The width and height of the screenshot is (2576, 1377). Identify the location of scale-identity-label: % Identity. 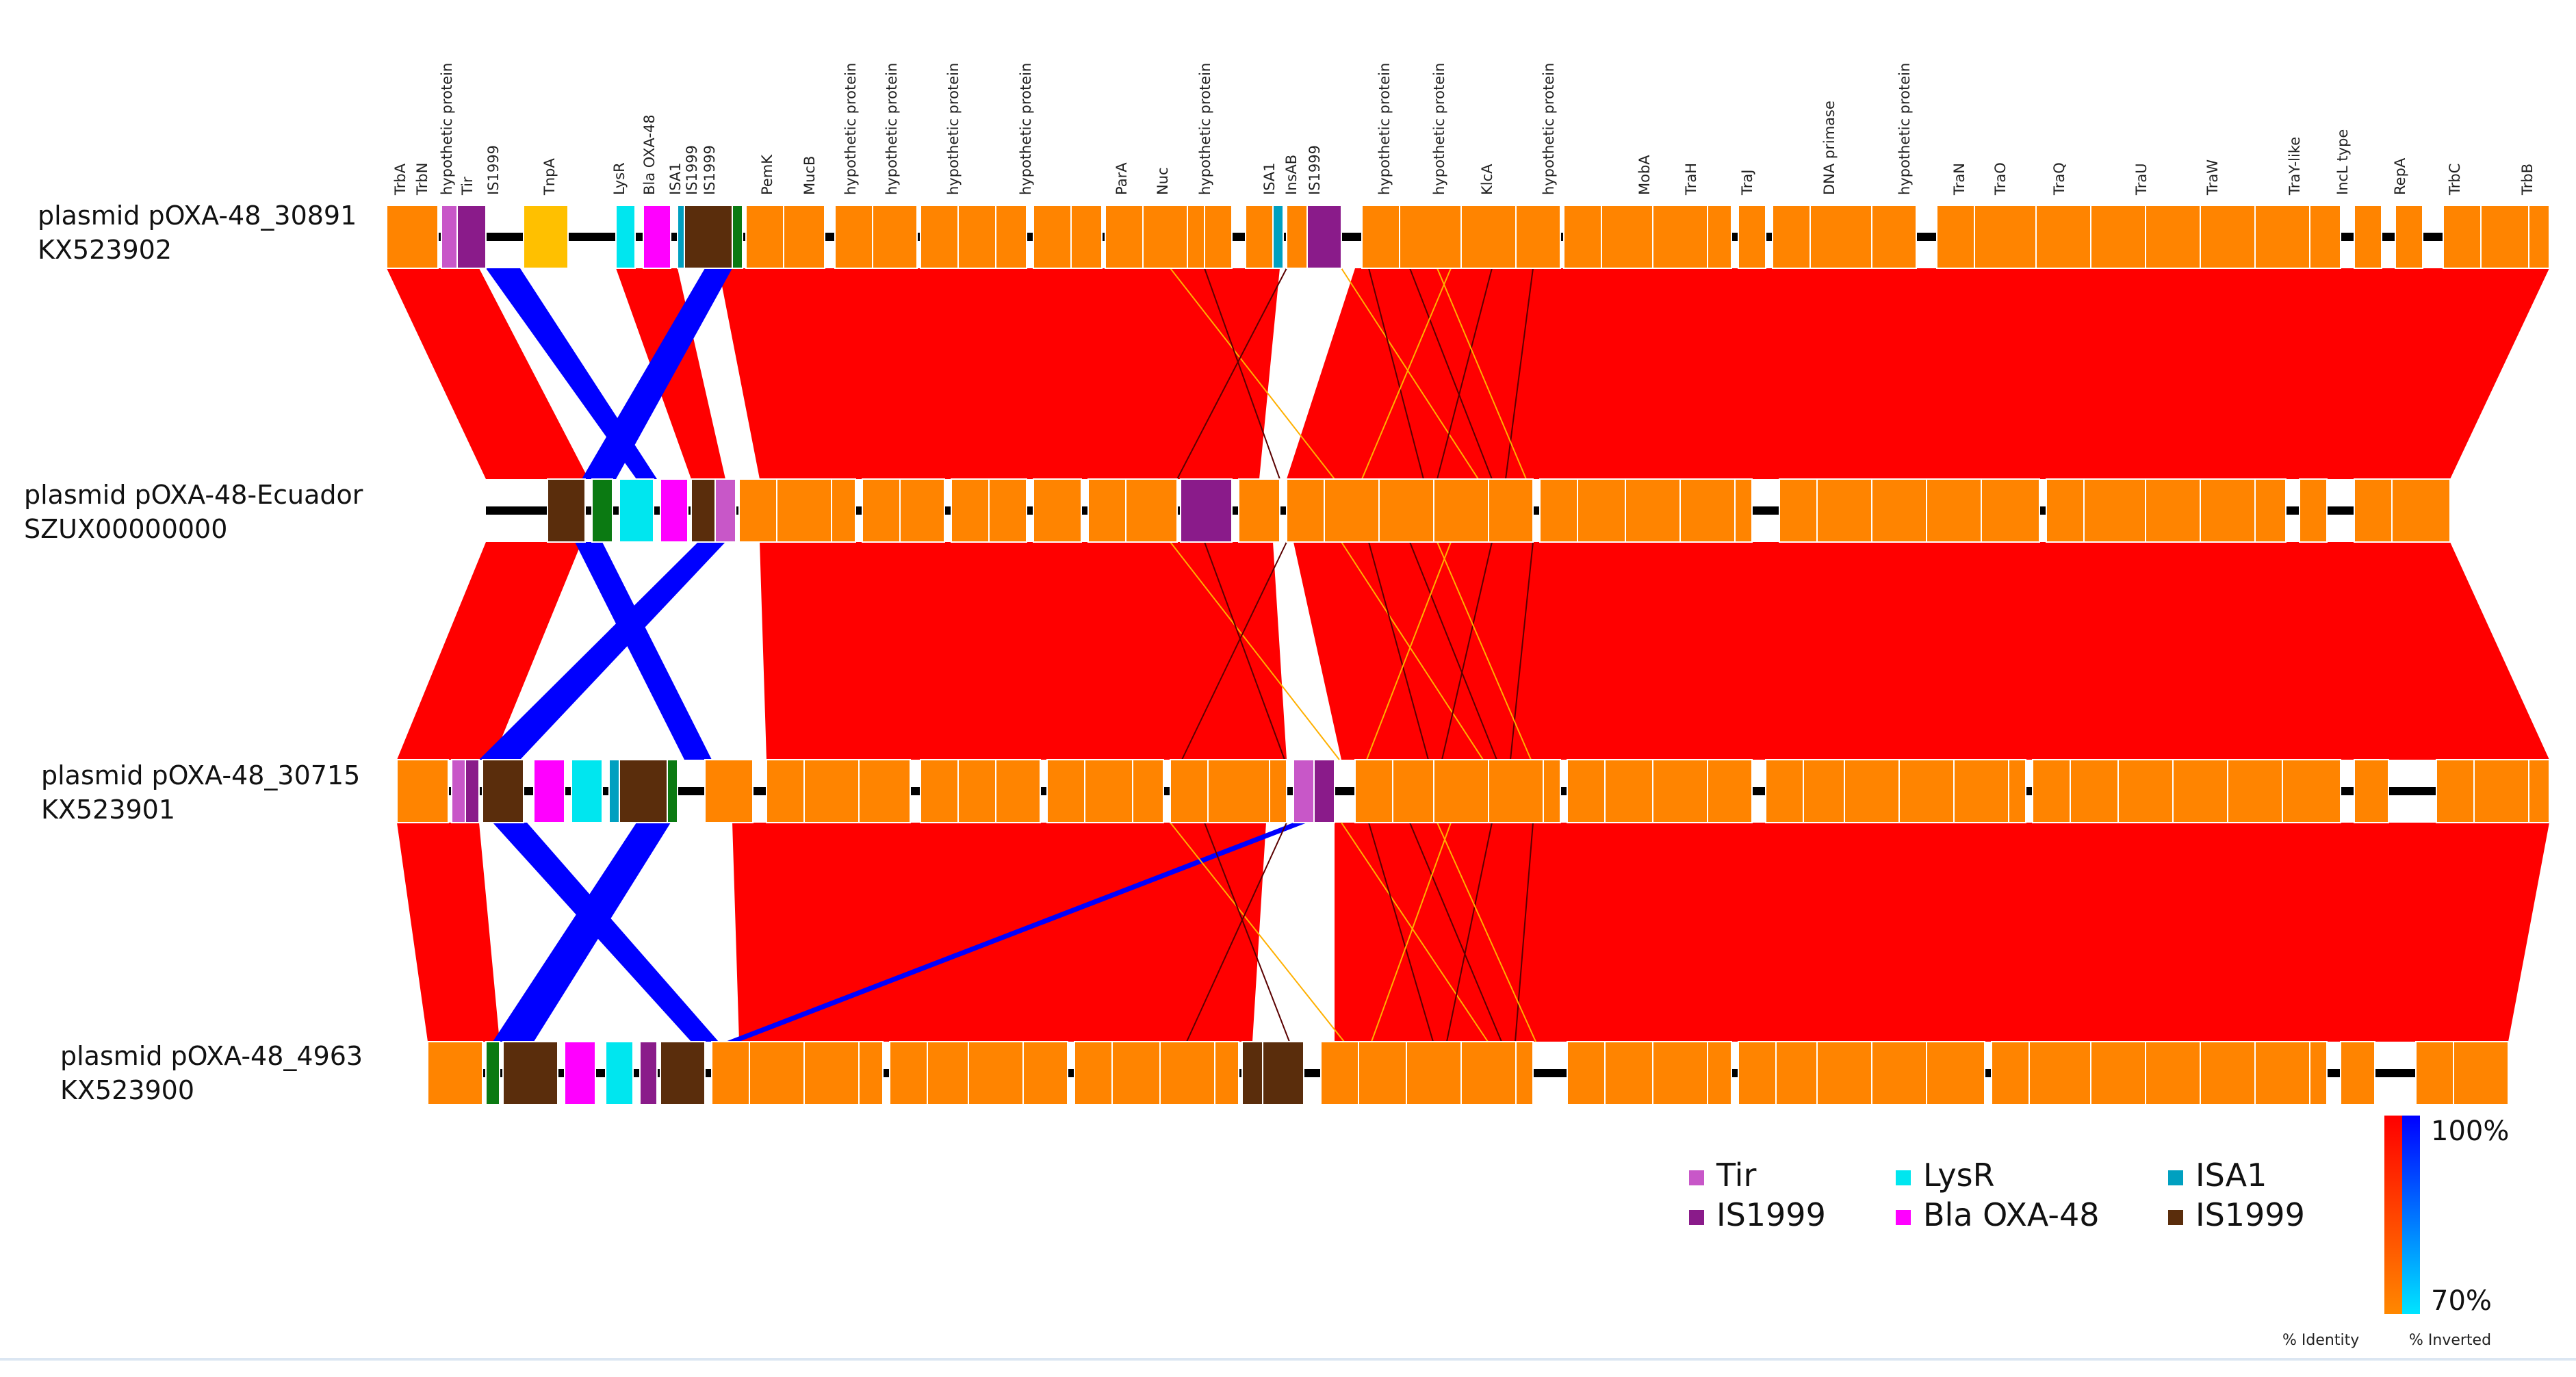
(2321, 1341).